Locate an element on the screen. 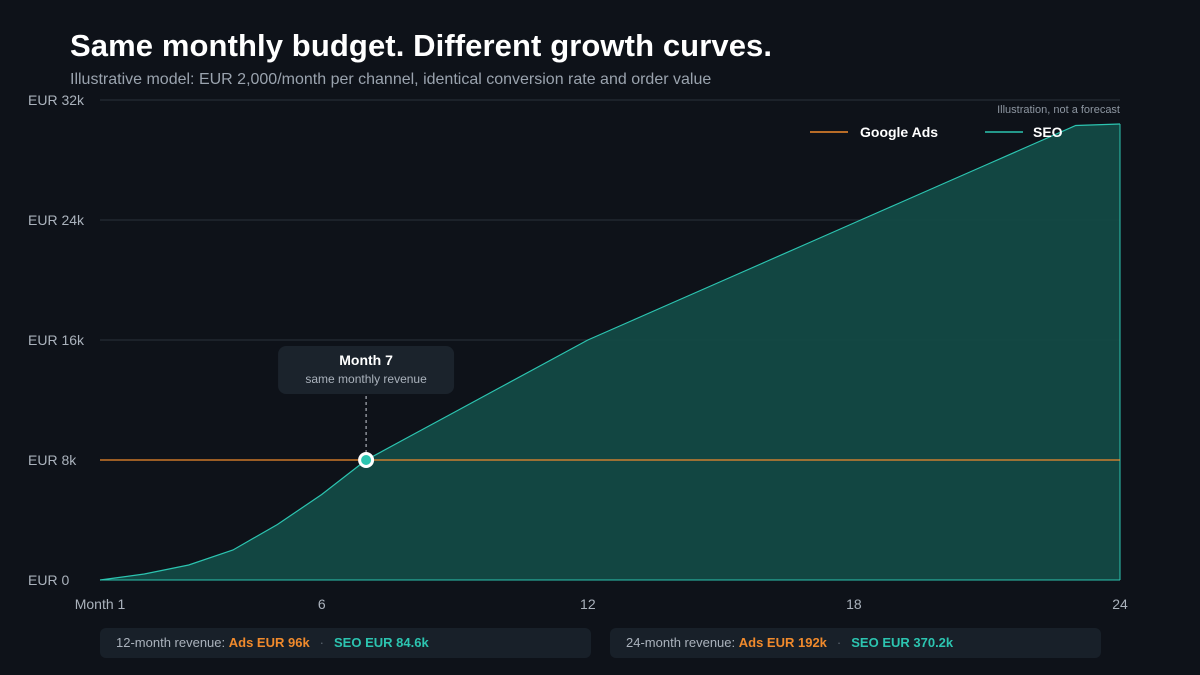  x-tick-label: 18 is located at coordinates (854, 604).